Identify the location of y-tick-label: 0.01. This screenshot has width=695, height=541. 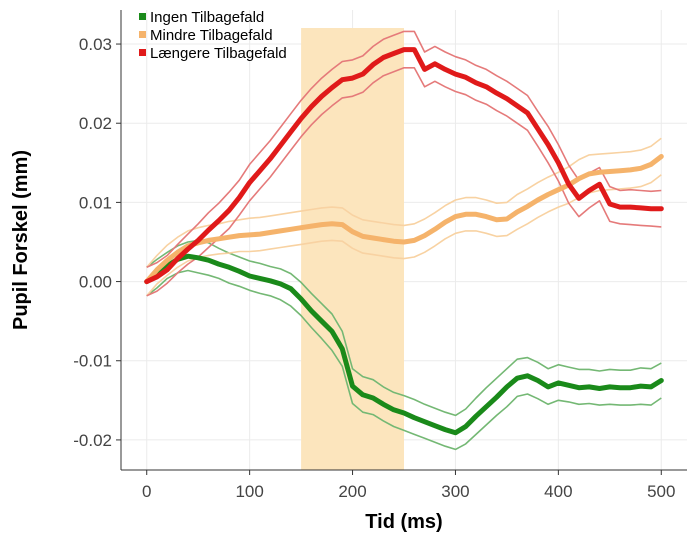
(95, 202).